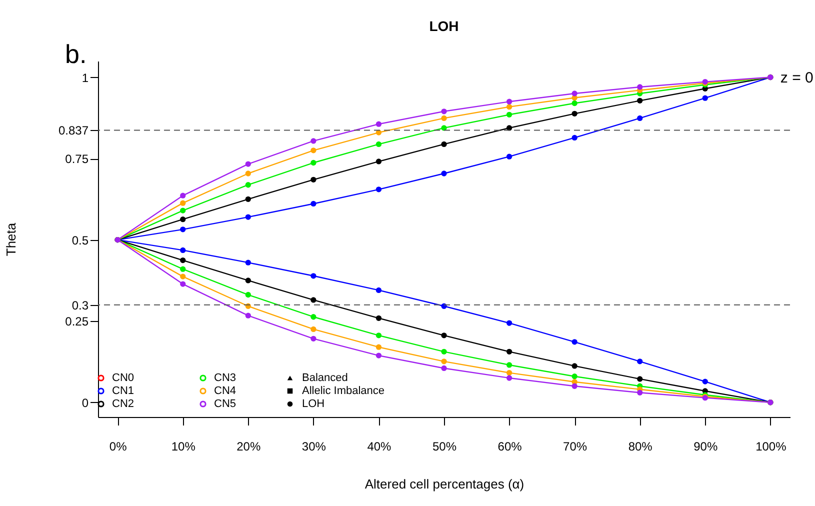 Image resolution: width=815 pixels, height=506 pixels. I want to click on x-tick-label: 60%, so click(510, 447).